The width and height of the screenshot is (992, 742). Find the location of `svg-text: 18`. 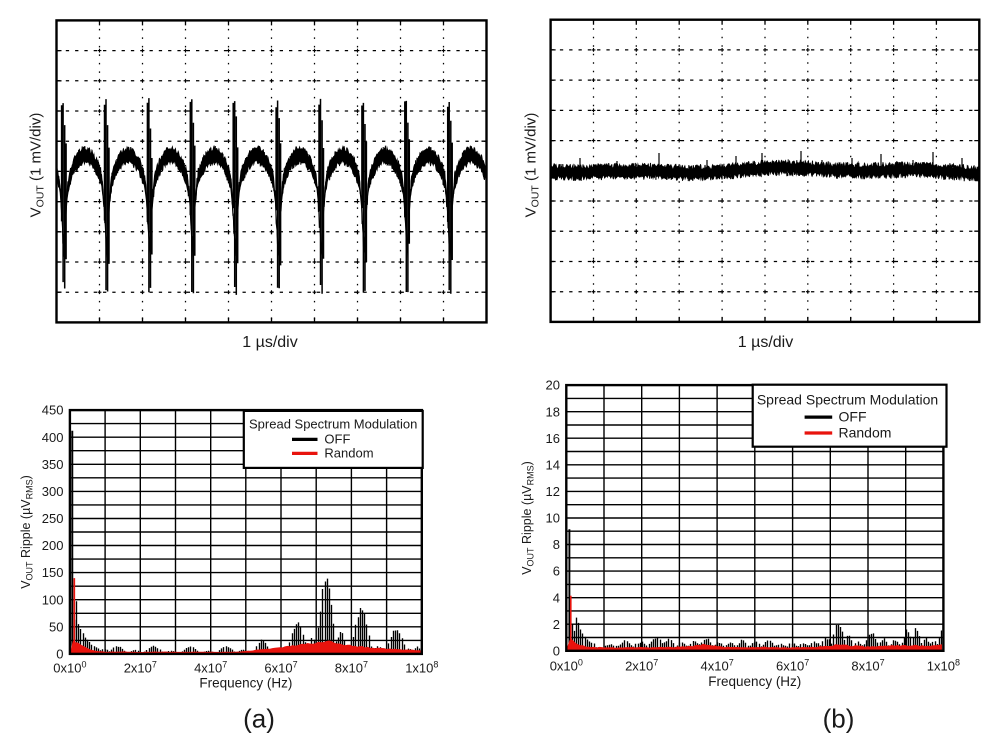

svg-text: 18 is located at coordinates (553, 411).